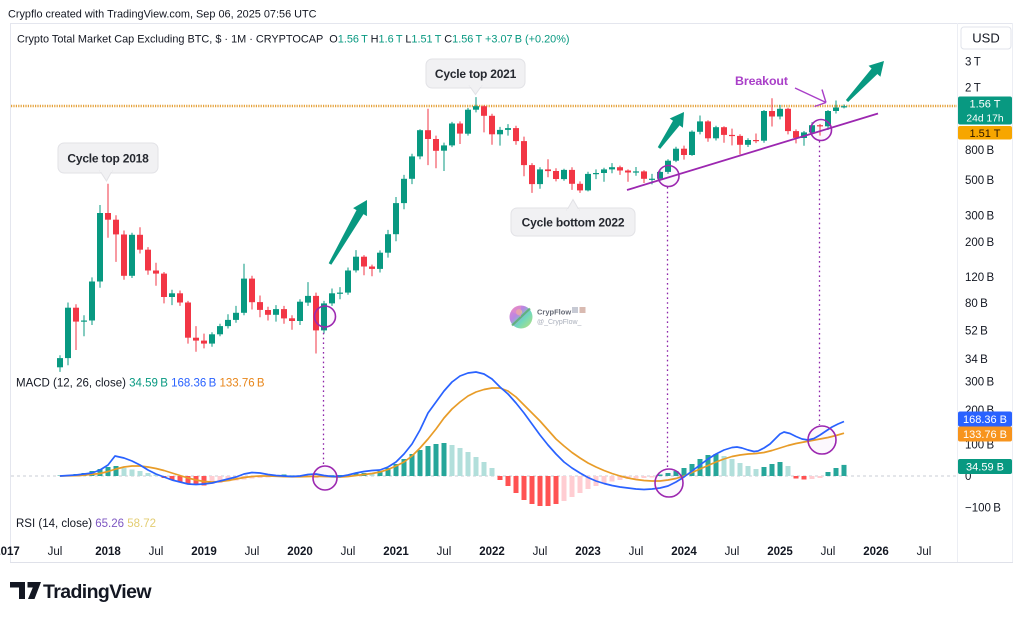  What do you see at coordinates (108, 159) in the screenshot?
I see `svg-text: Cycle top 2018` at bounding box center [108, 159].